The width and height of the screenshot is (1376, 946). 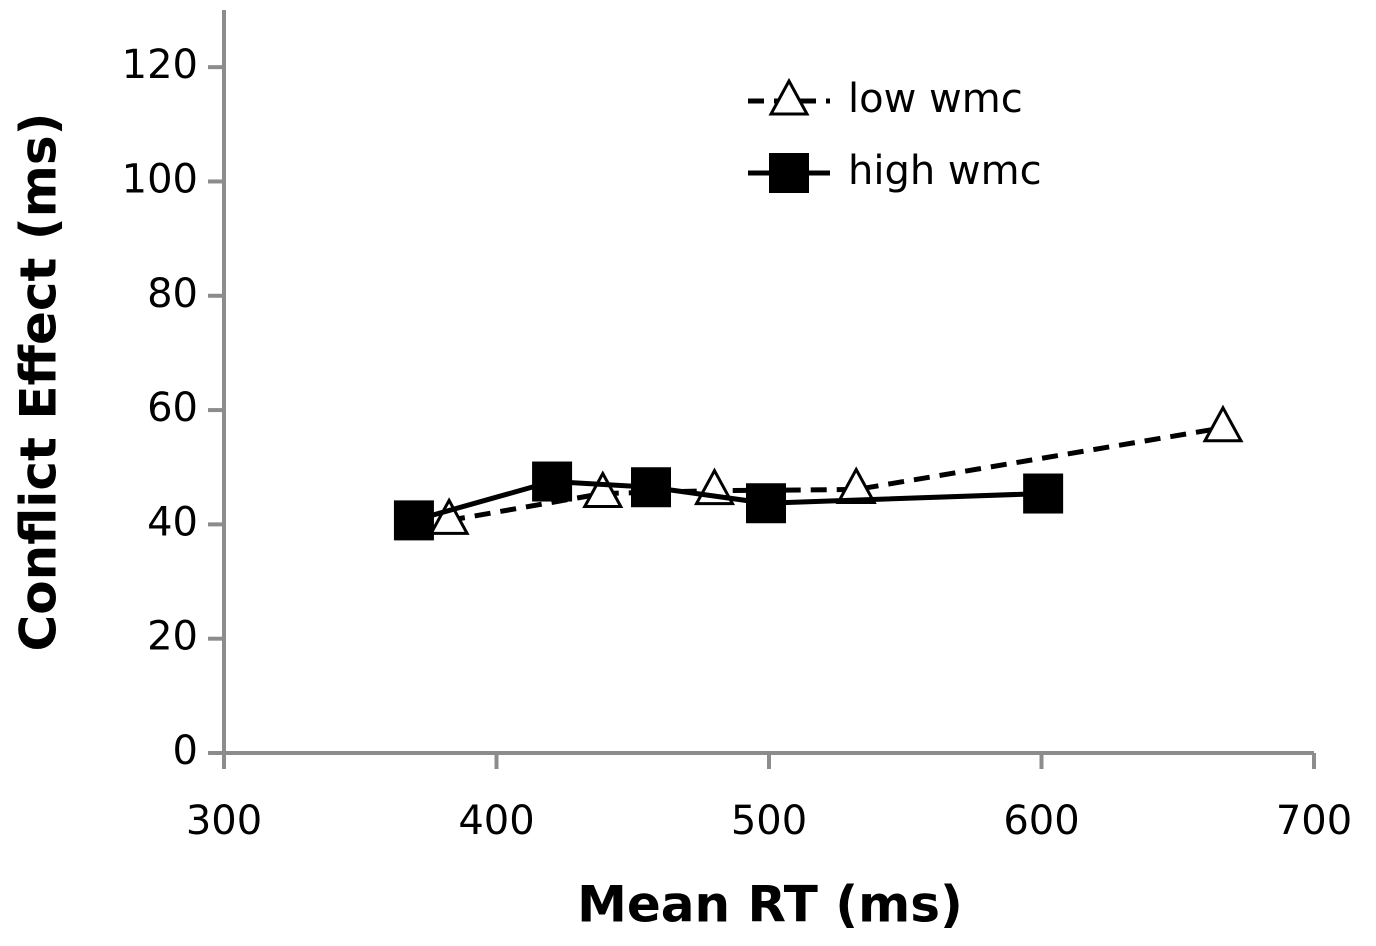 I want to click on y-tick-label: 0, so click(x=185, y=751).